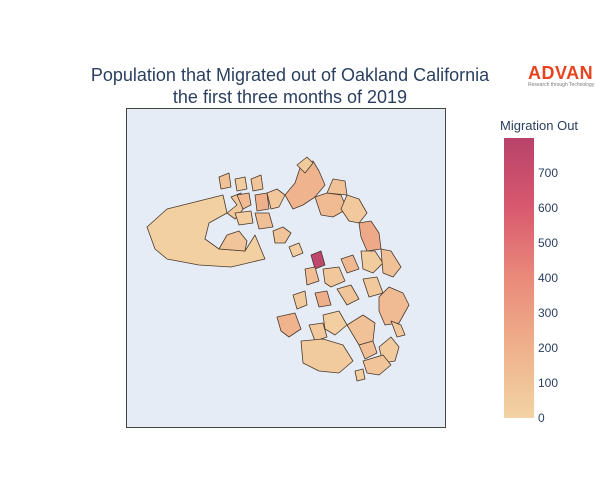 This screenshot has height=500, width=600. What do you see at coordinates (290, 97) in the screenshot?
I see `chart-title-line2: the first three months of 2019` at bounding box center [290, 97].